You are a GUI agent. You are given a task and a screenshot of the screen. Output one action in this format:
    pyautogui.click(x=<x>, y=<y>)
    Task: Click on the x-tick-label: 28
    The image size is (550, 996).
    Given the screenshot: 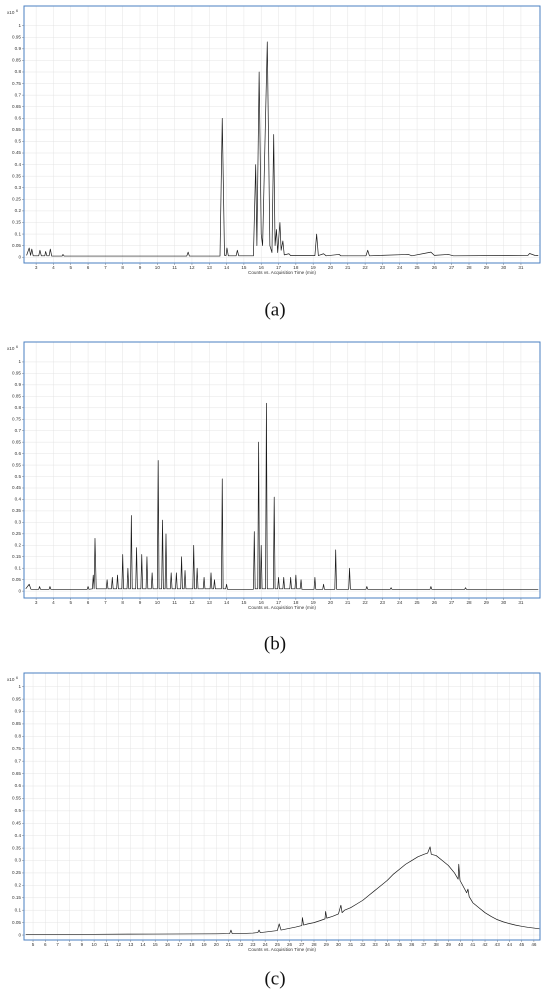 What is the action you would take?
    pyautogui.click(x=314, y=944)
    